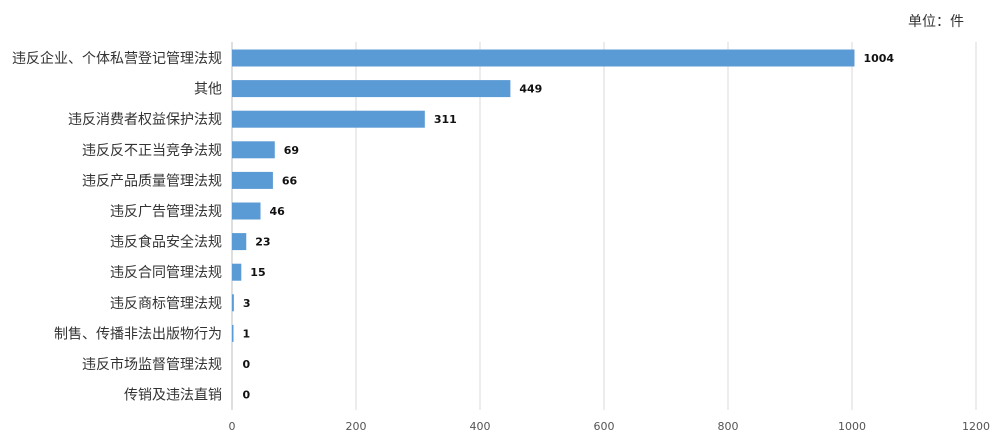  I want to click on data-label: 311, so click(445, 119).